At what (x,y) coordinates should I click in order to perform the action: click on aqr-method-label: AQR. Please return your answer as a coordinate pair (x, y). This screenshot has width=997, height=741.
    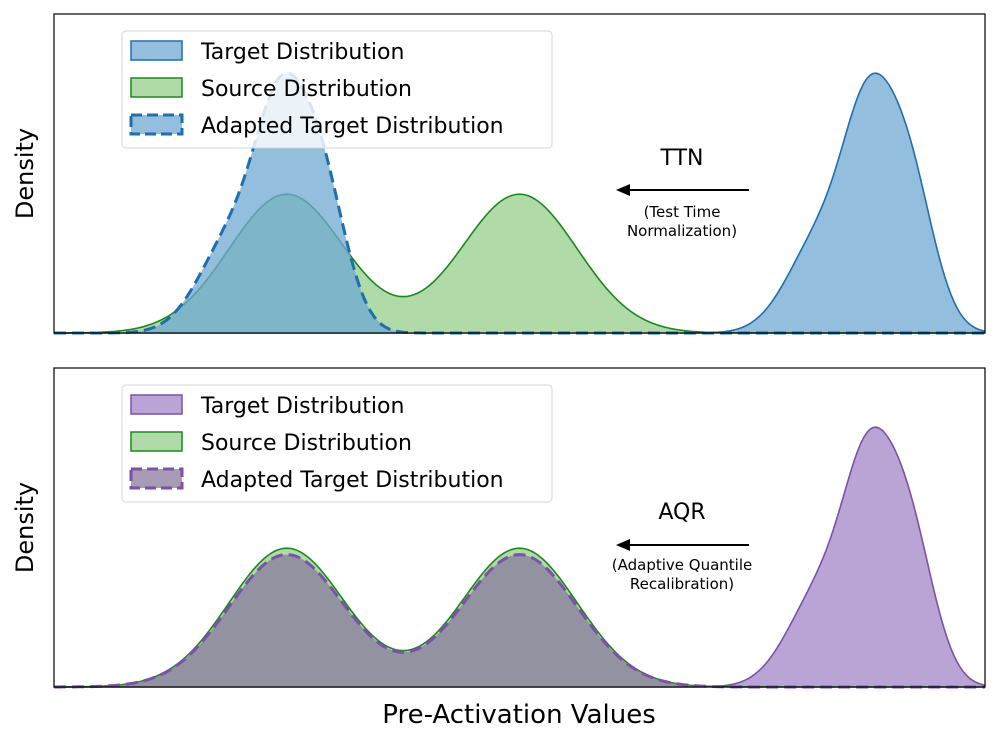
    Looking at the image, I should click on (681, 512).